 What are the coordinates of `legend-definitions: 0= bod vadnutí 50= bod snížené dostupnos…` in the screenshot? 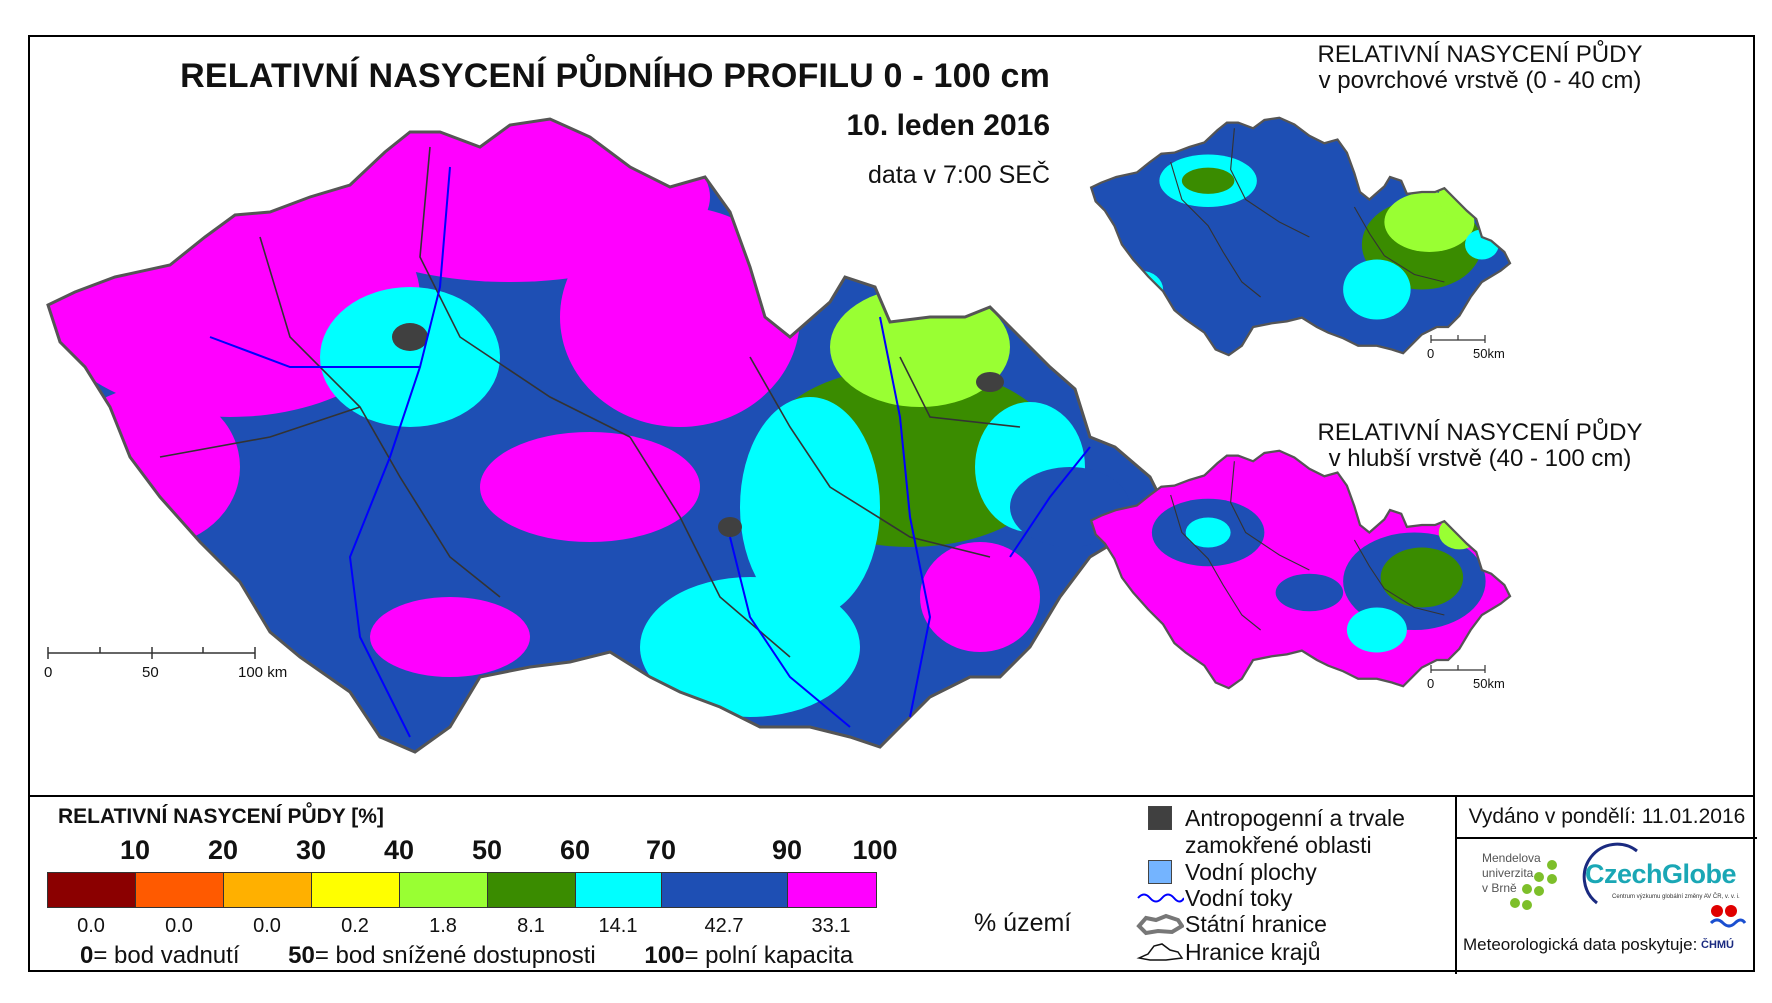 It's located at (487, 956).